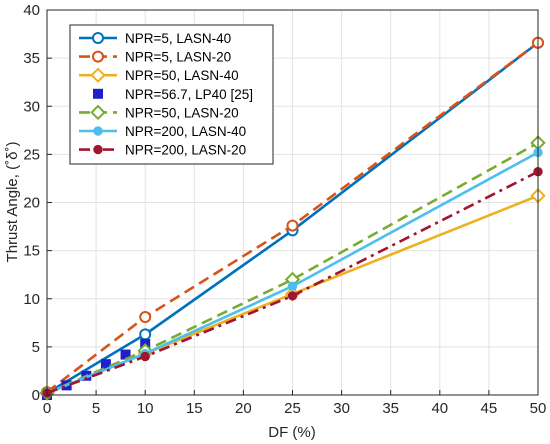 This screenshot has height=444, width=550. Describe the element at coordinates (145, 408) in the screenshot. I see `x-tick-label: 10` at that location.